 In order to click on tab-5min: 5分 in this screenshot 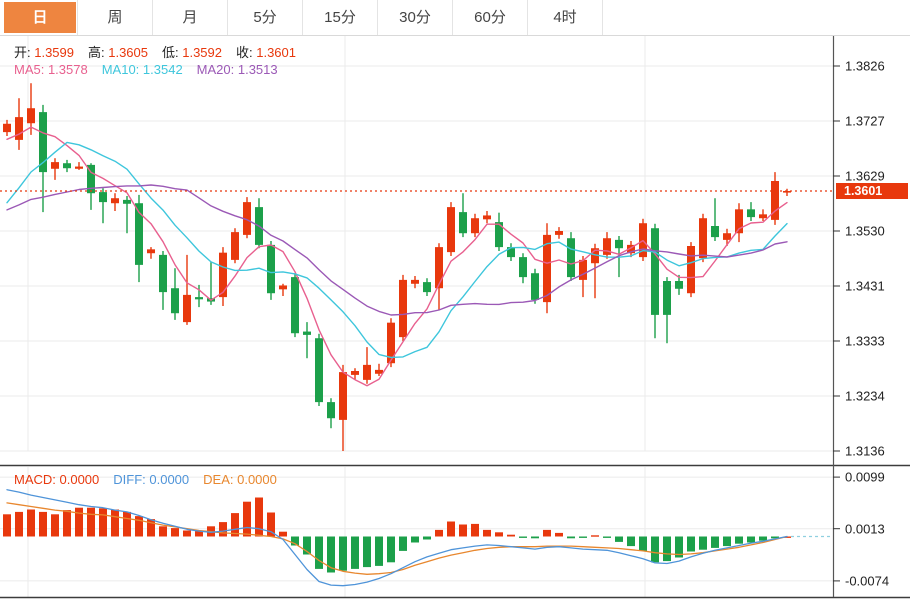, I will do `click(265, 17)`.